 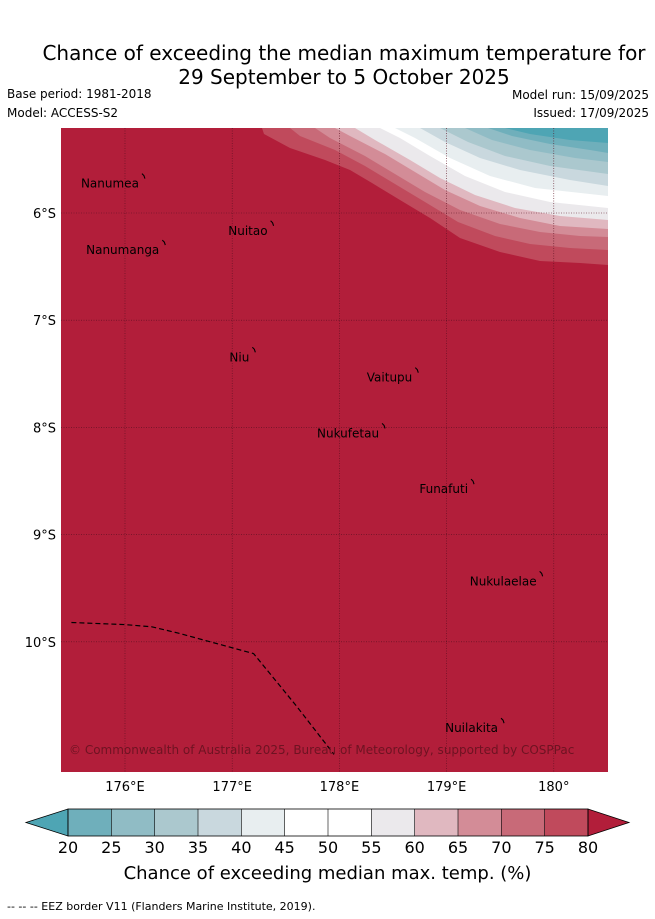 What do you see at coordinates (44, 214) in the screenshot?
I see `lat-tick-label: 6°S` at bounding box center [44, 214].